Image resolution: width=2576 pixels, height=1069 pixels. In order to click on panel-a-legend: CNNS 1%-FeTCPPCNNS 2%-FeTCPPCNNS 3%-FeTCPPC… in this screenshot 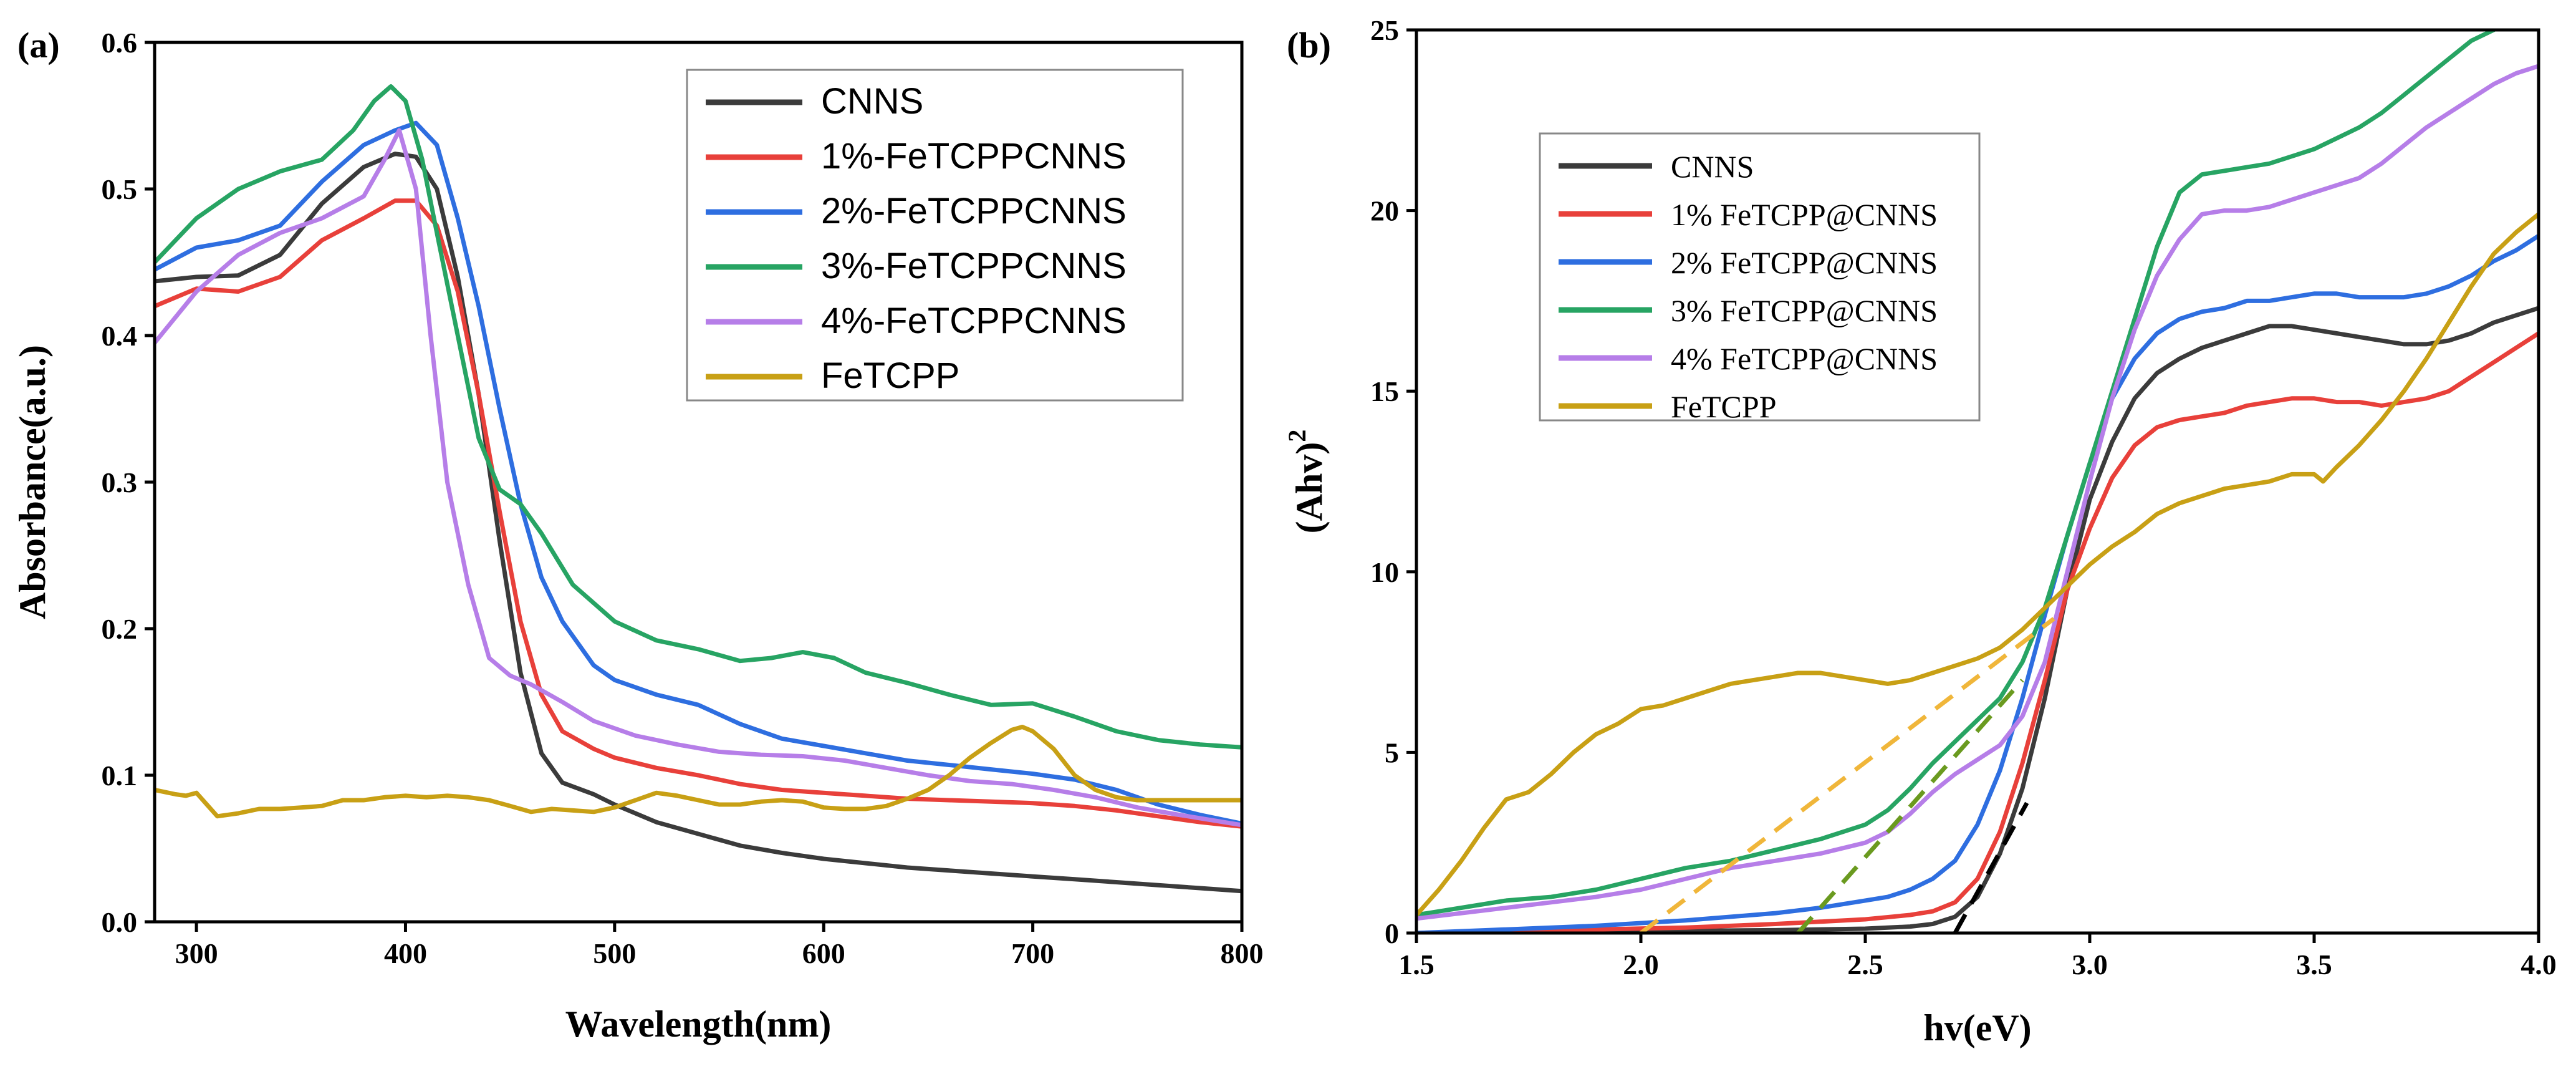, I will do `click(935, 235)`.